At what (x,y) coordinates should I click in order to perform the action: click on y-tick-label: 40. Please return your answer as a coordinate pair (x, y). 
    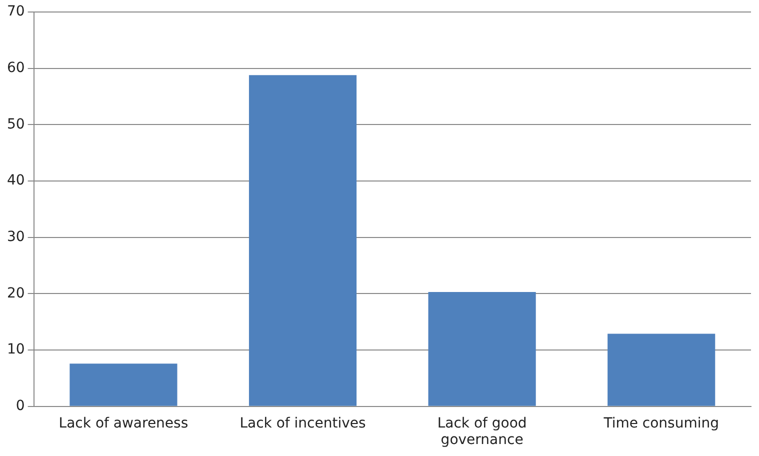
    Looking at the image, I should click on (15, 180).